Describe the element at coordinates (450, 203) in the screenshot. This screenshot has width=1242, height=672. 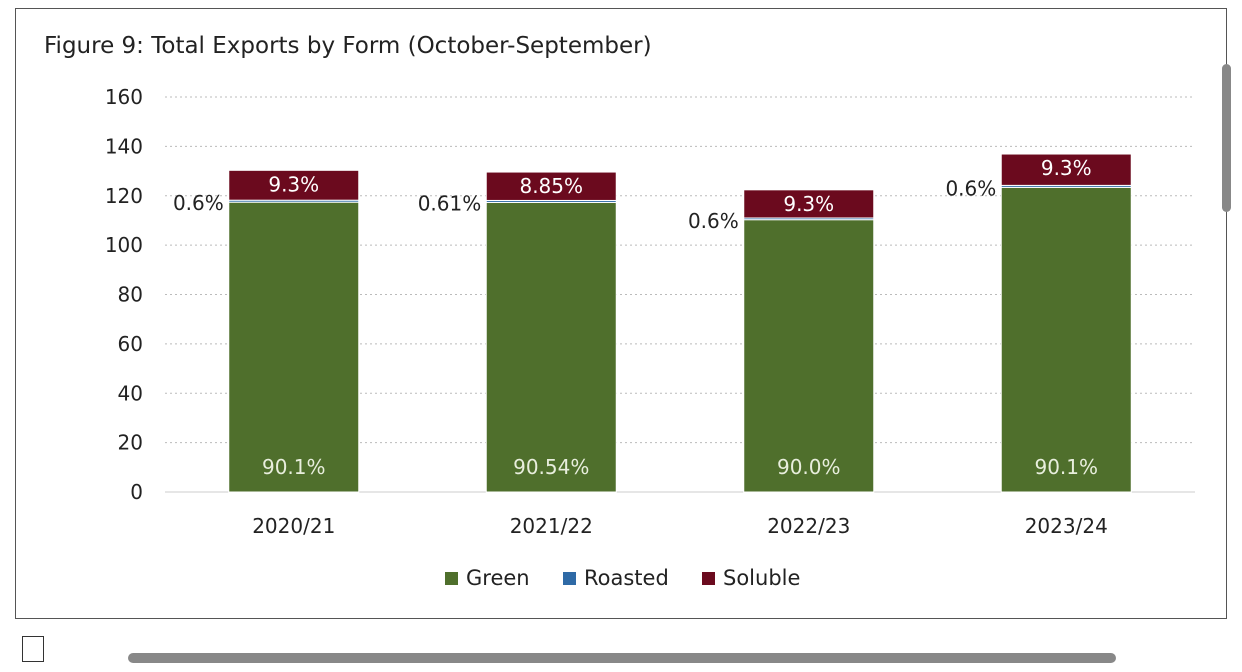
I see `data-label-roasted: 0.61%` at that location.